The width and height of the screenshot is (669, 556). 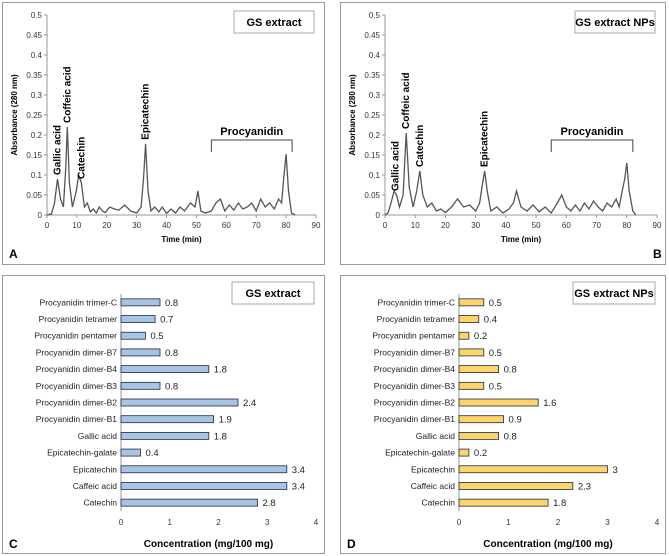 I want to click on x-tick-label: 1, so click(x=170, y=522).